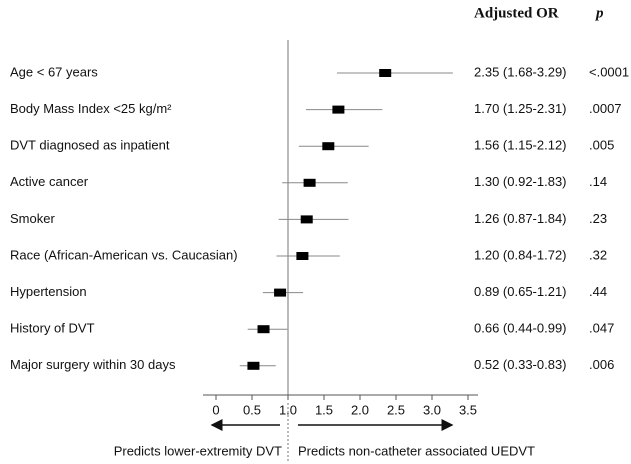 This screenshot has width=631, height=464. I want to click on row-label: Race (African-American vs. Caucasian), so click(124, 254).